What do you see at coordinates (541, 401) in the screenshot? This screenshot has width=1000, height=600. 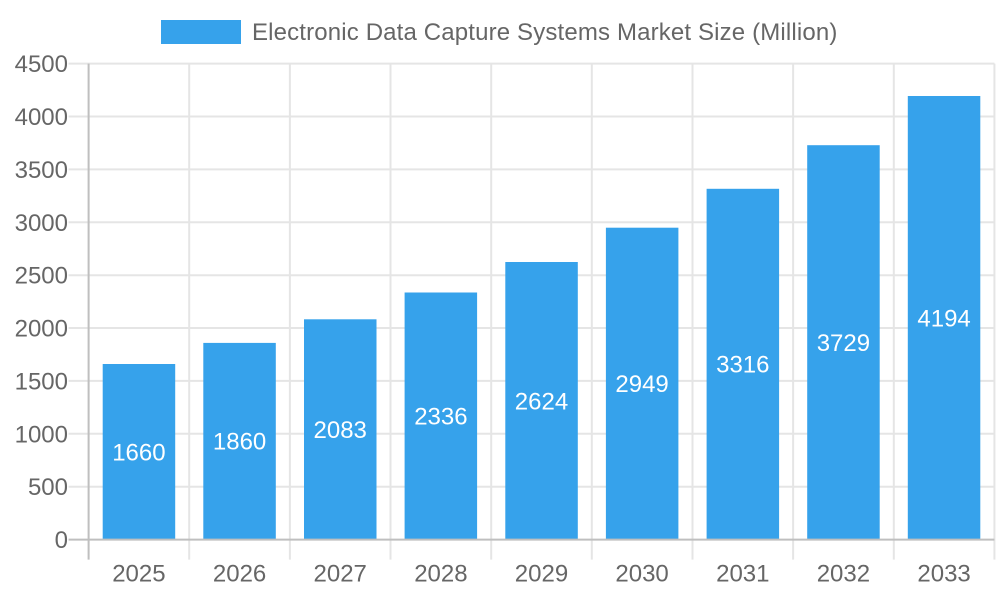 I see `svg-text: 2624` at bounding box center [541, 401].